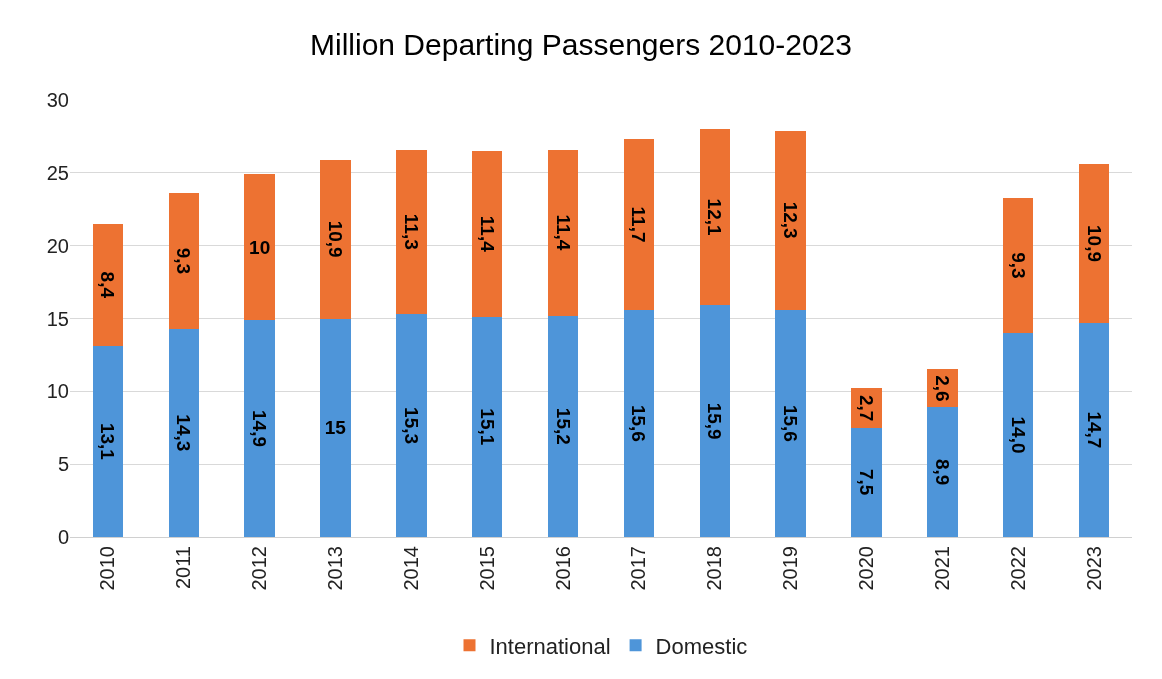 Image resolution: width=1162 pixels, height=679 pixels. What do you see at coordinates (714, 568) in the screenshot?
I see `x-tick-label: 2018` at bounding box center [714, 568].